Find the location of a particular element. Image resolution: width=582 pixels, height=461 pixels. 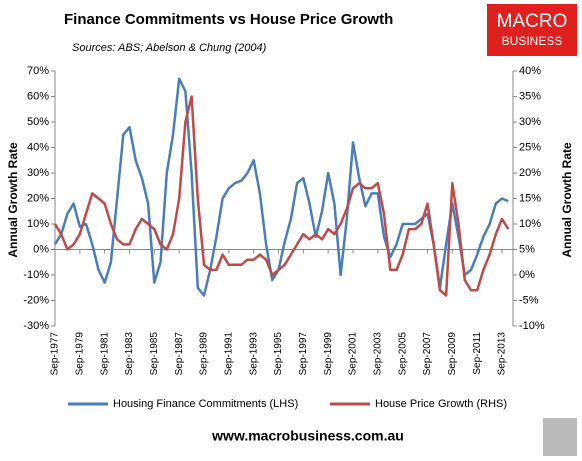

x-tick-label: Sep-1977 is located at coordinates (55, 354).